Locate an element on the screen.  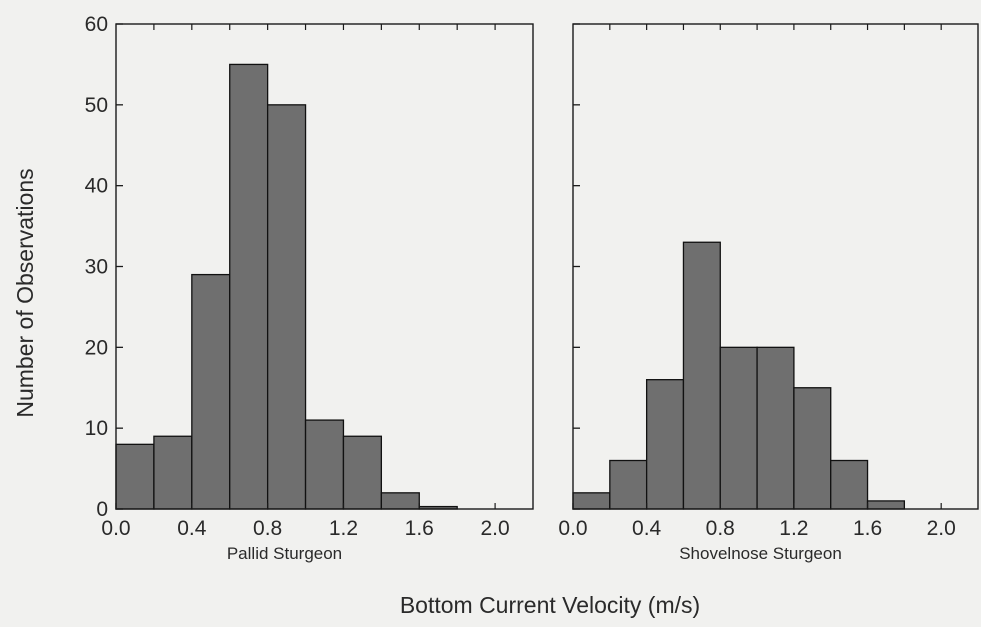
y-tick-label: 50 is located at coordinates (96, 105).